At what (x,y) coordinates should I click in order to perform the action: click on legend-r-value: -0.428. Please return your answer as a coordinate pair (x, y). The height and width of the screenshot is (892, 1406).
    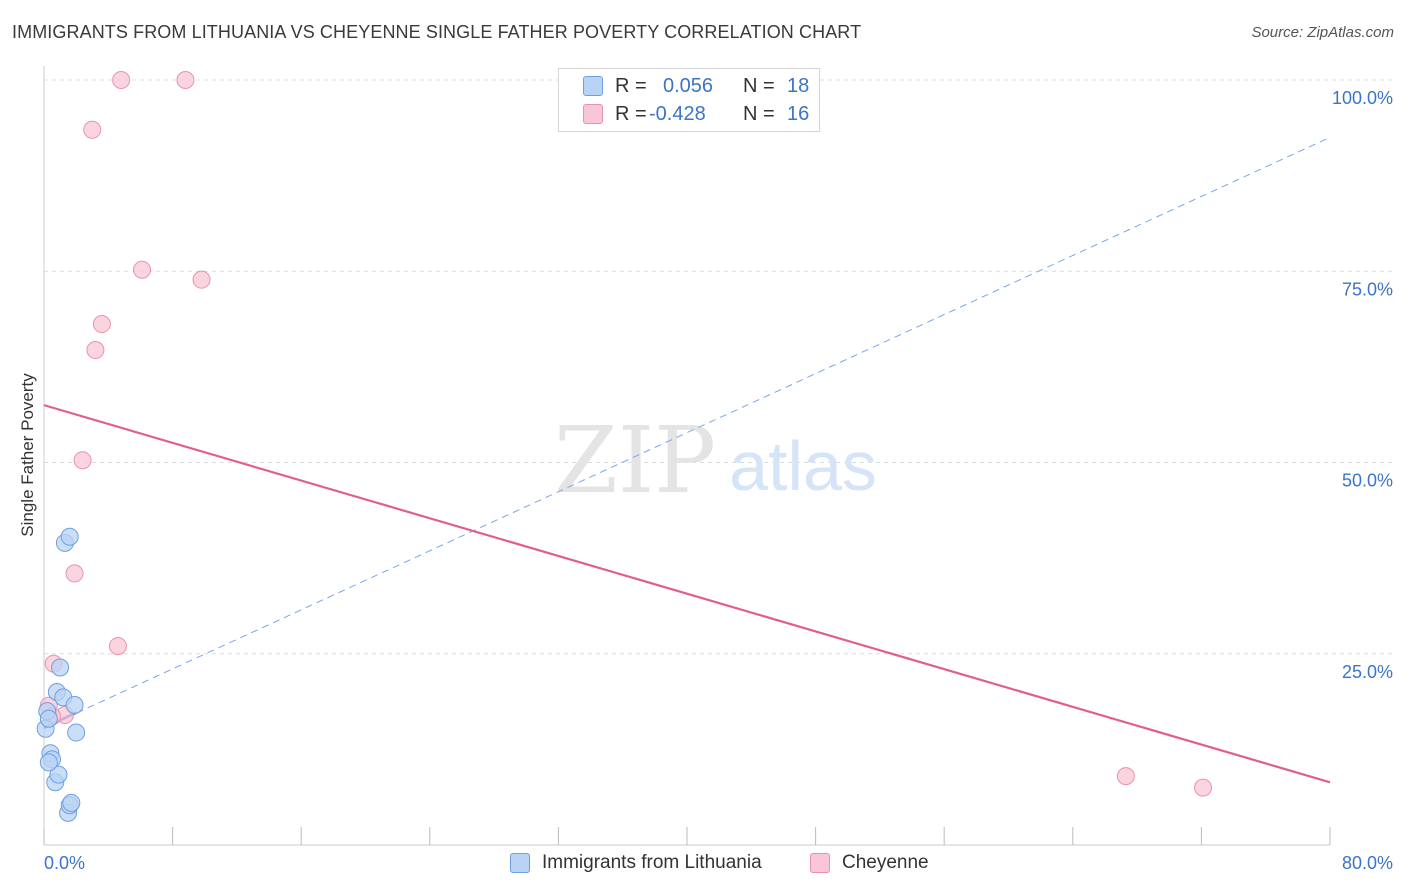
    Looking at the image, I should click on (677, 113).